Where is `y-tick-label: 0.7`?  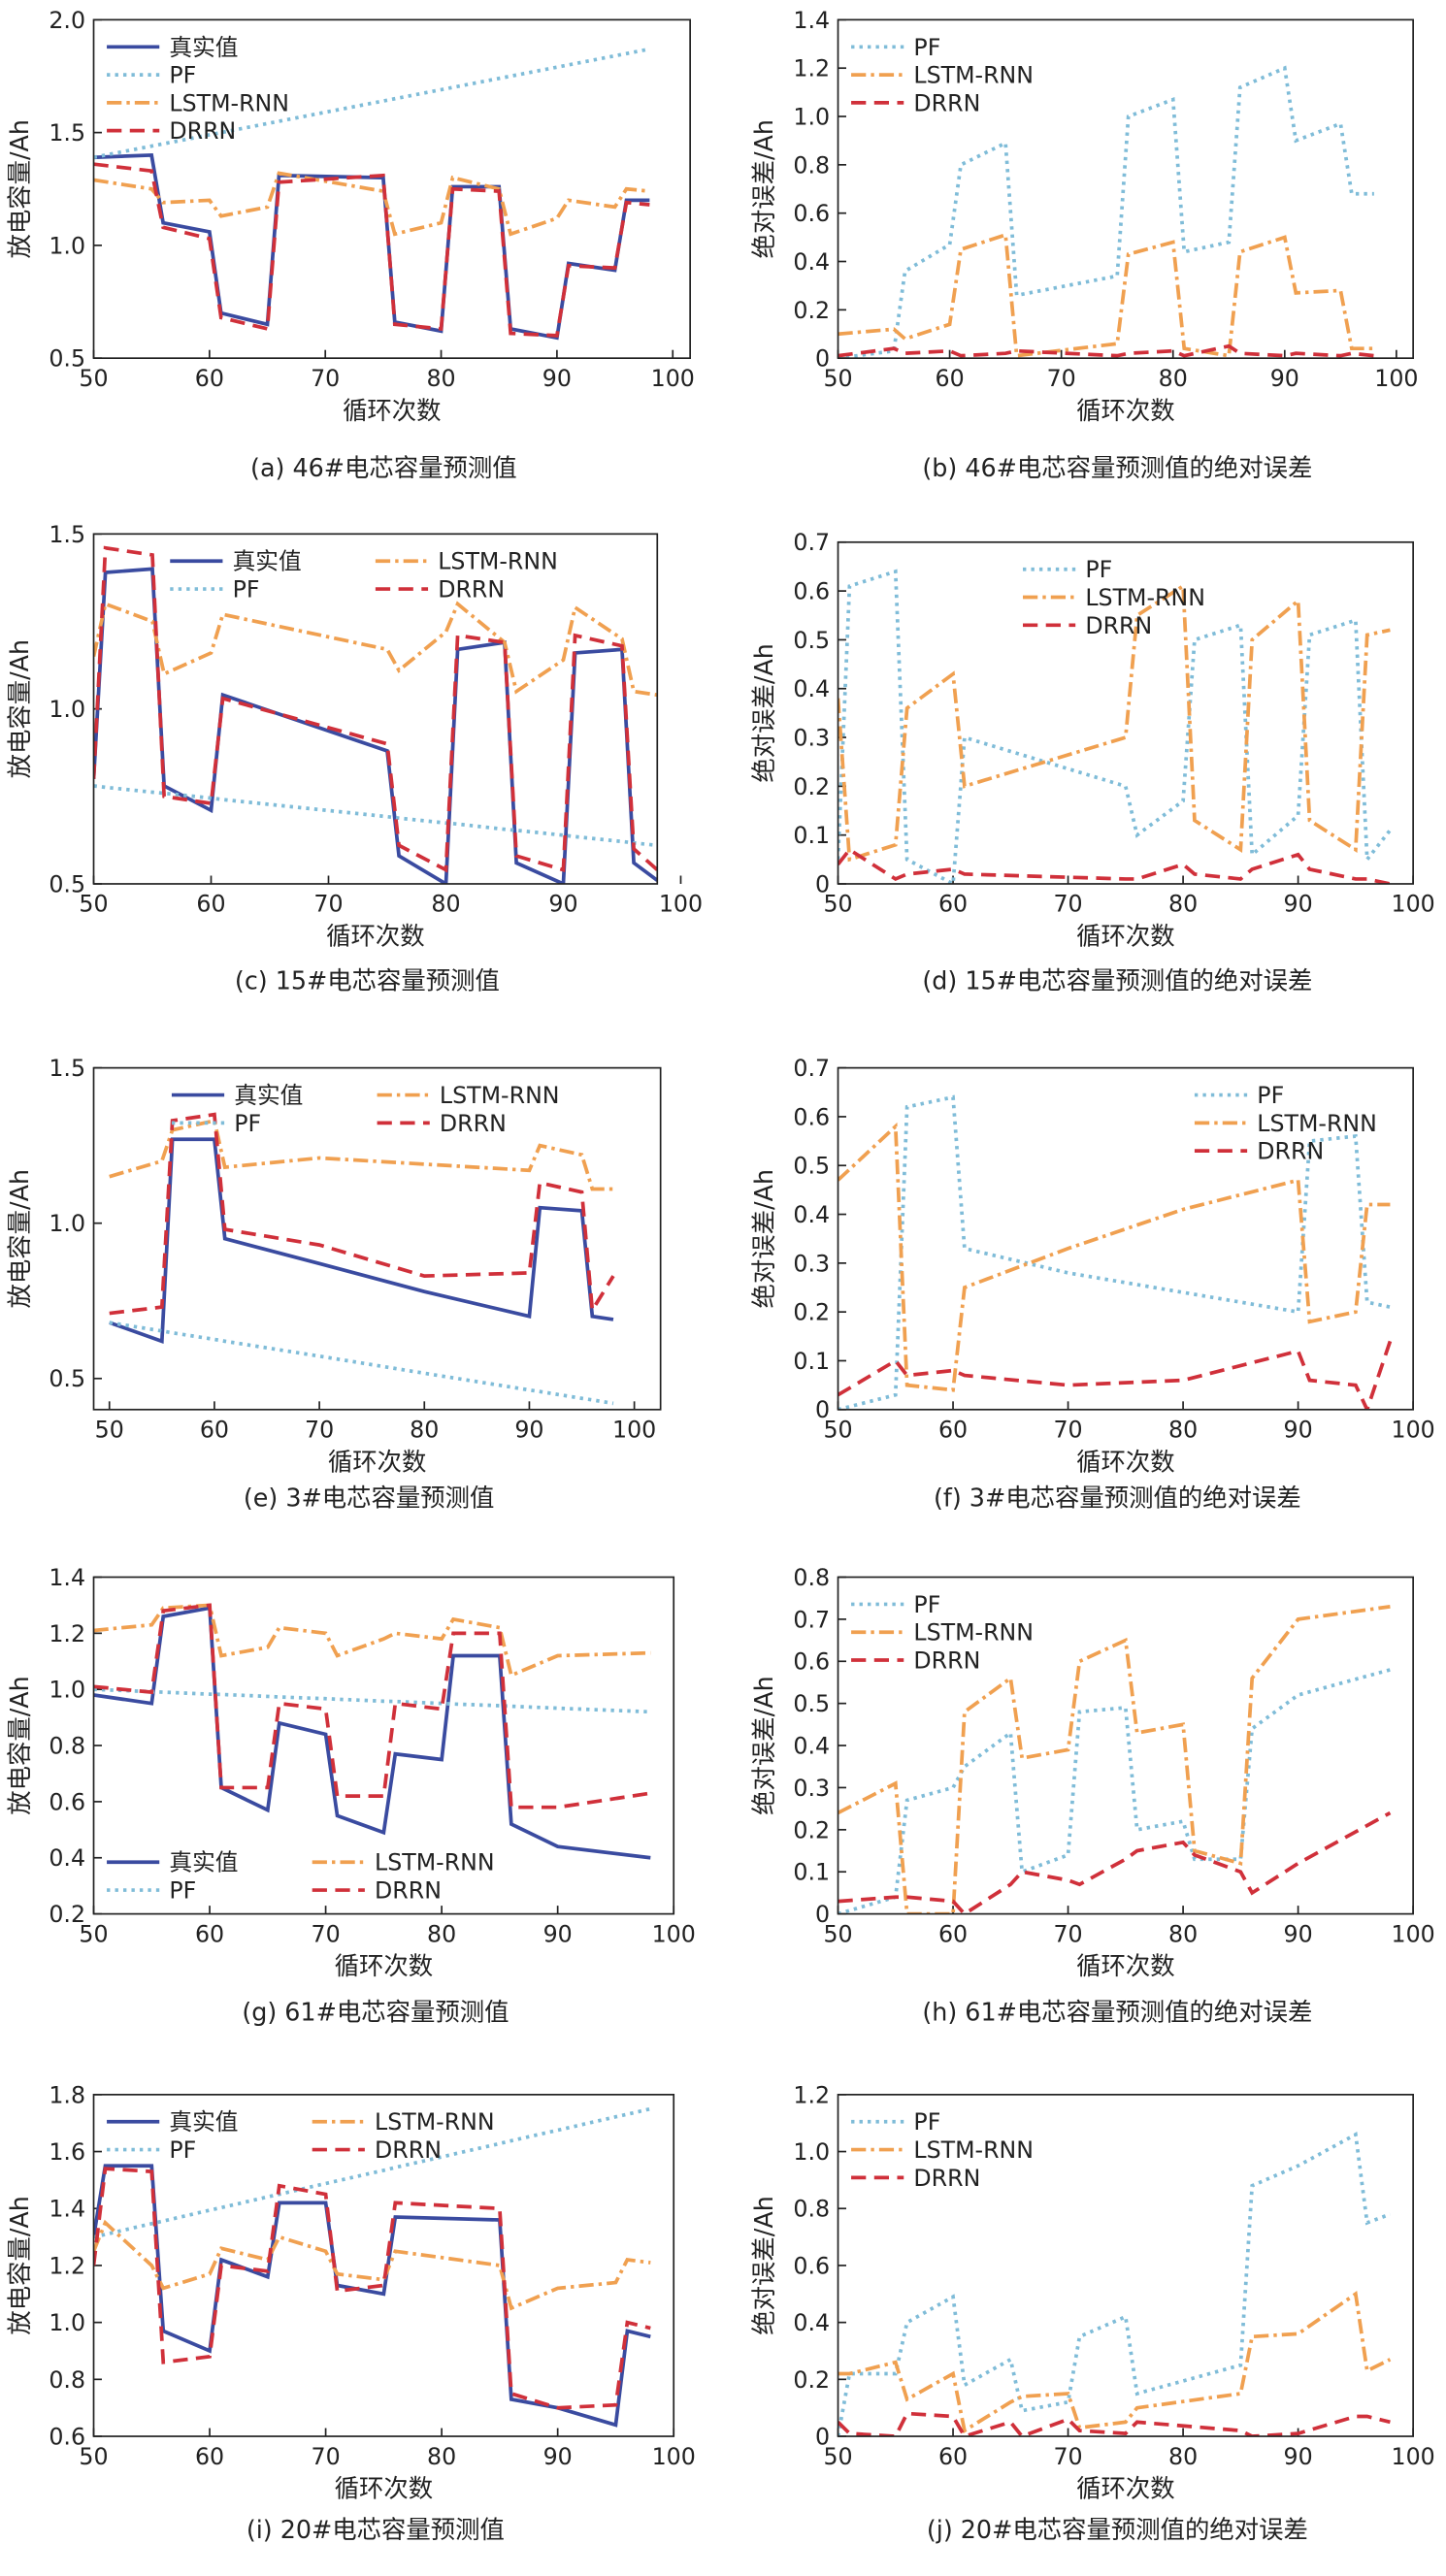 y-tick-label: 0.7 is located at coordinates (811, 1069).